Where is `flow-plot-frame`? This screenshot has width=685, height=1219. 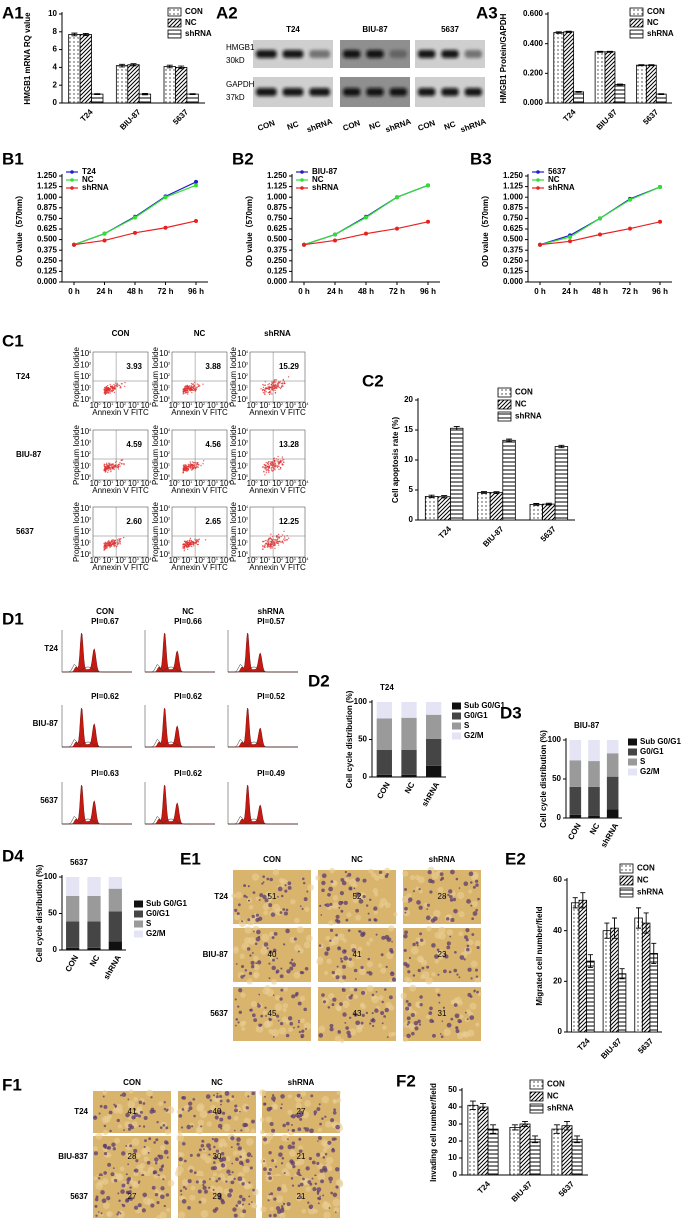 flow-plot-frame is located at coordinates (277, 532).